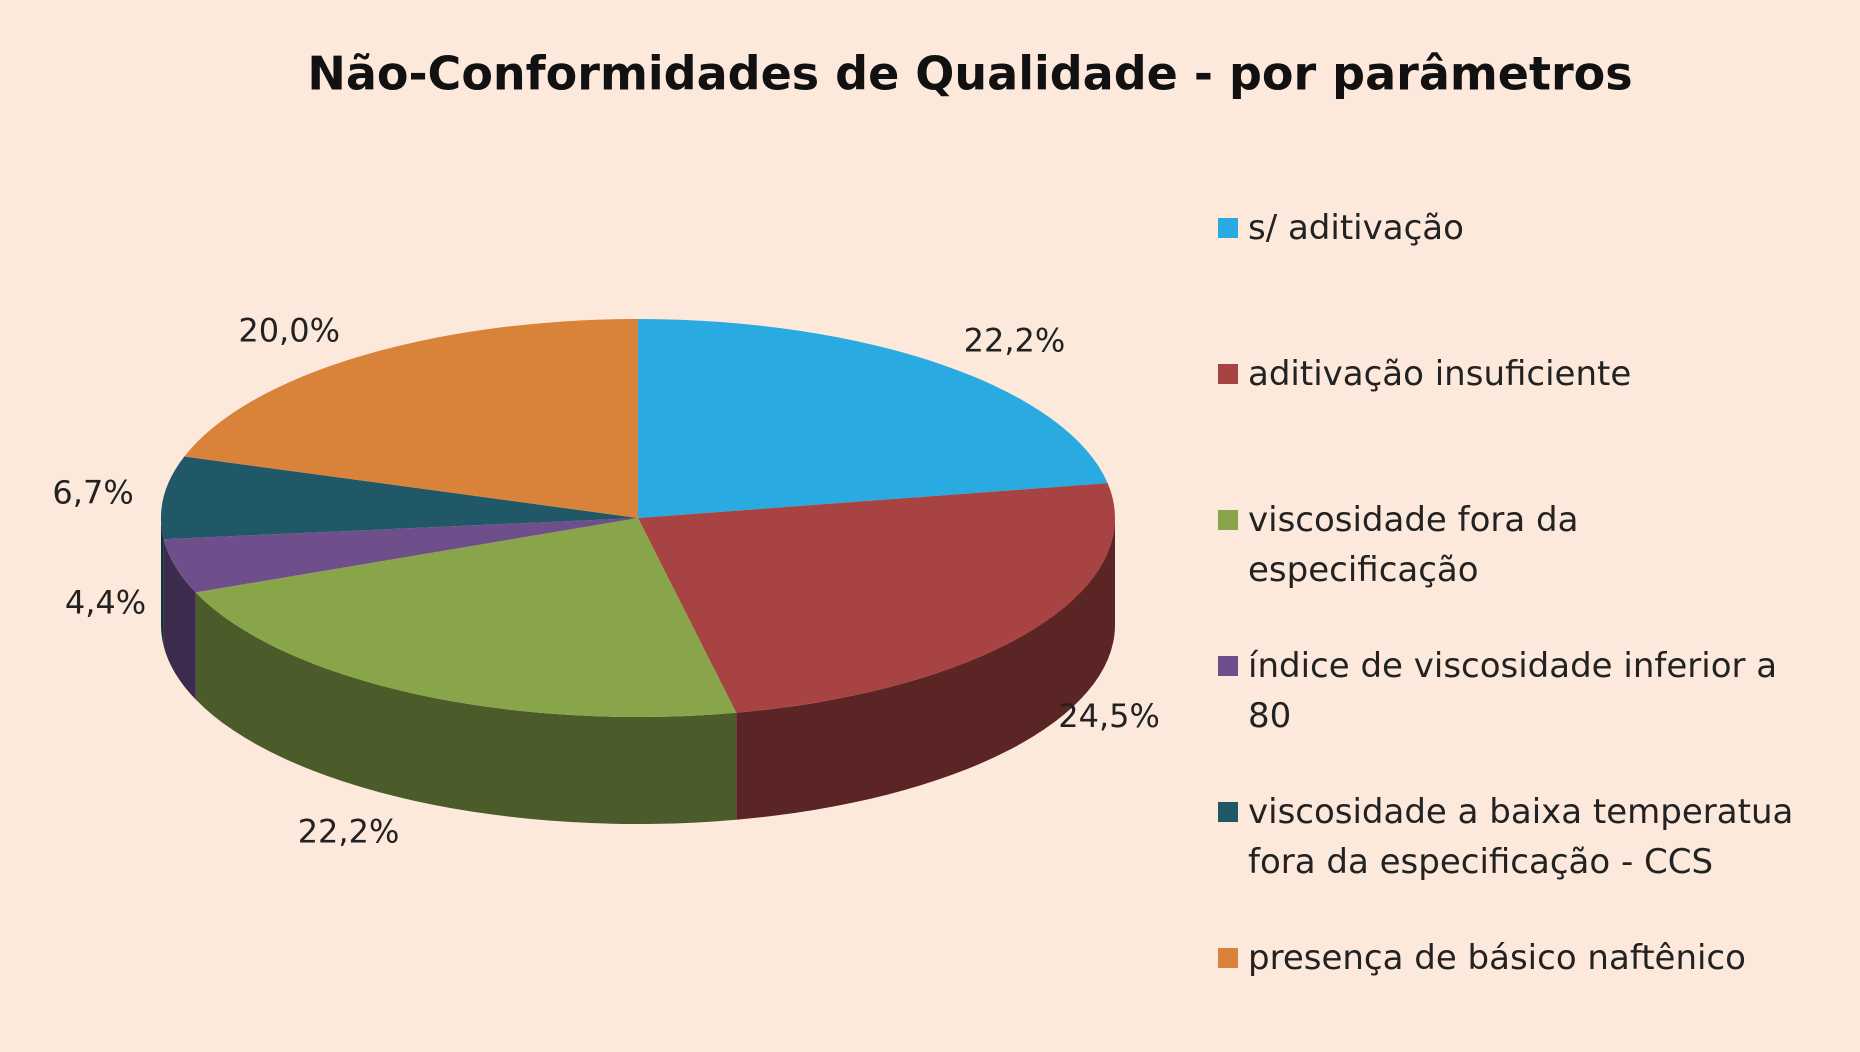  I want to click on legend-item: viscosidade fora da especificação, so click(1508, 545).